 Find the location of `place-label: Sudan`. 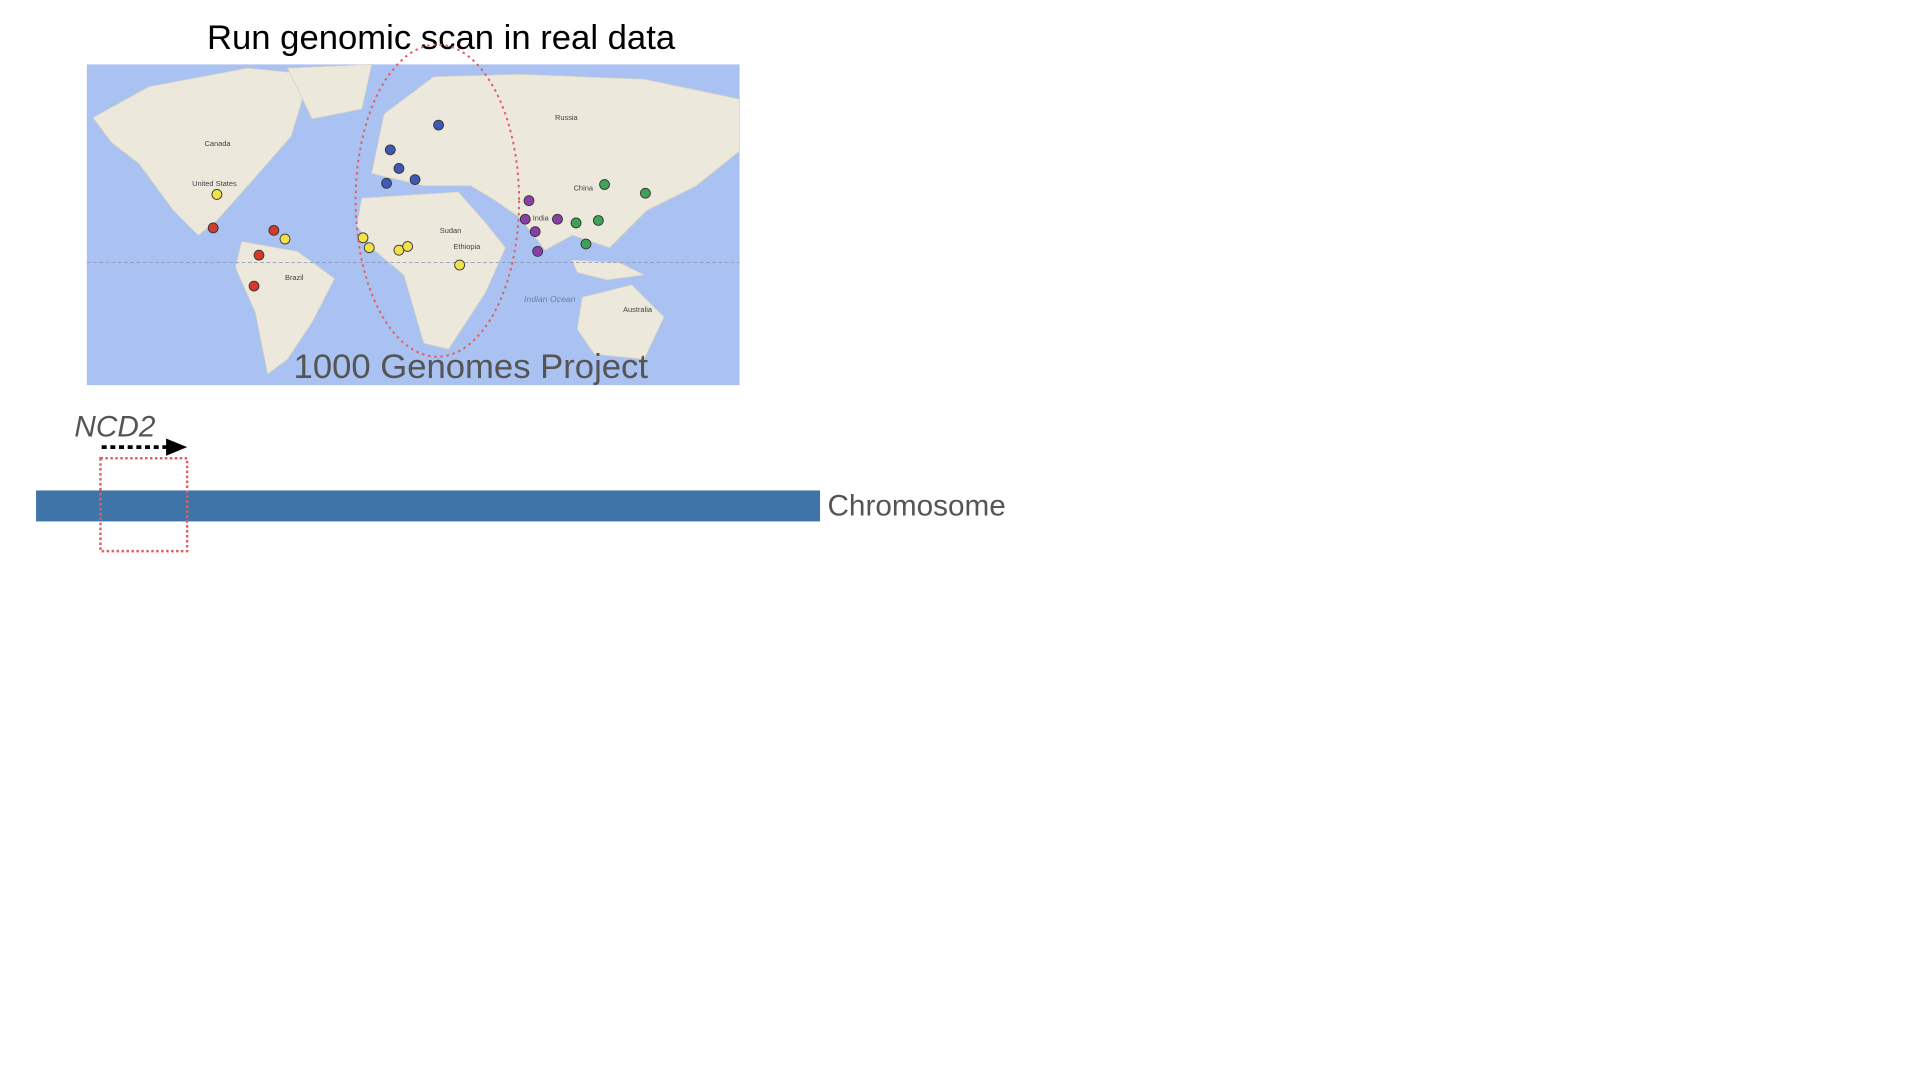

place-label: Sudan is located at coordinates (450, 230).